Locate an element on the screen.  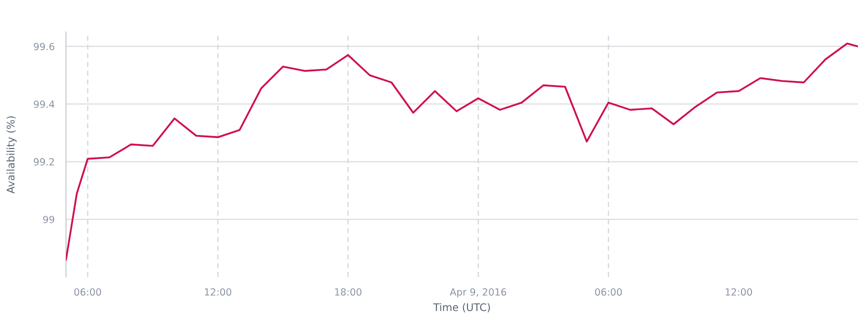
x-tick-label: 18:00 is located at coordinates (348, 292).